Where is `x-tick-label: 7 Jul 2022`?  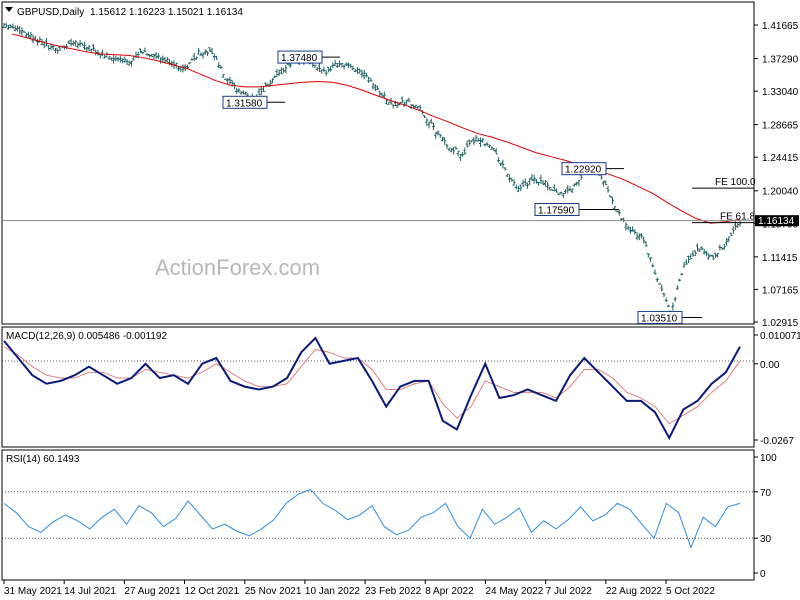
x-tick-label: 7 Jul 2022 is located at coordinates (569, 591).